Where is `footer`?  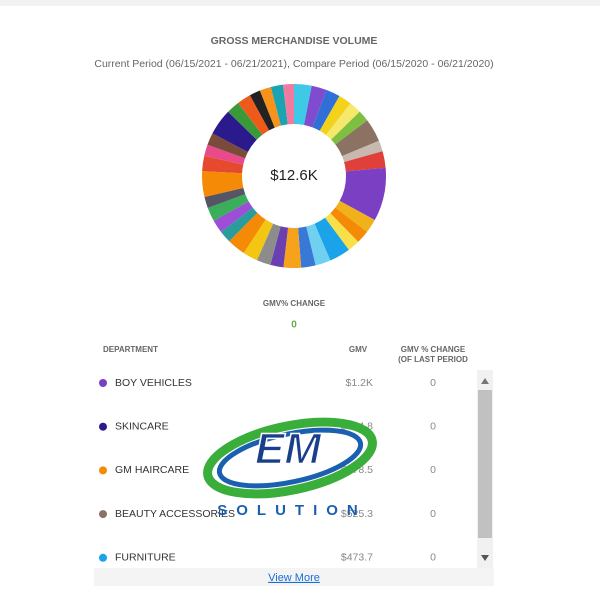
footer is located at coordinates (294, 577).